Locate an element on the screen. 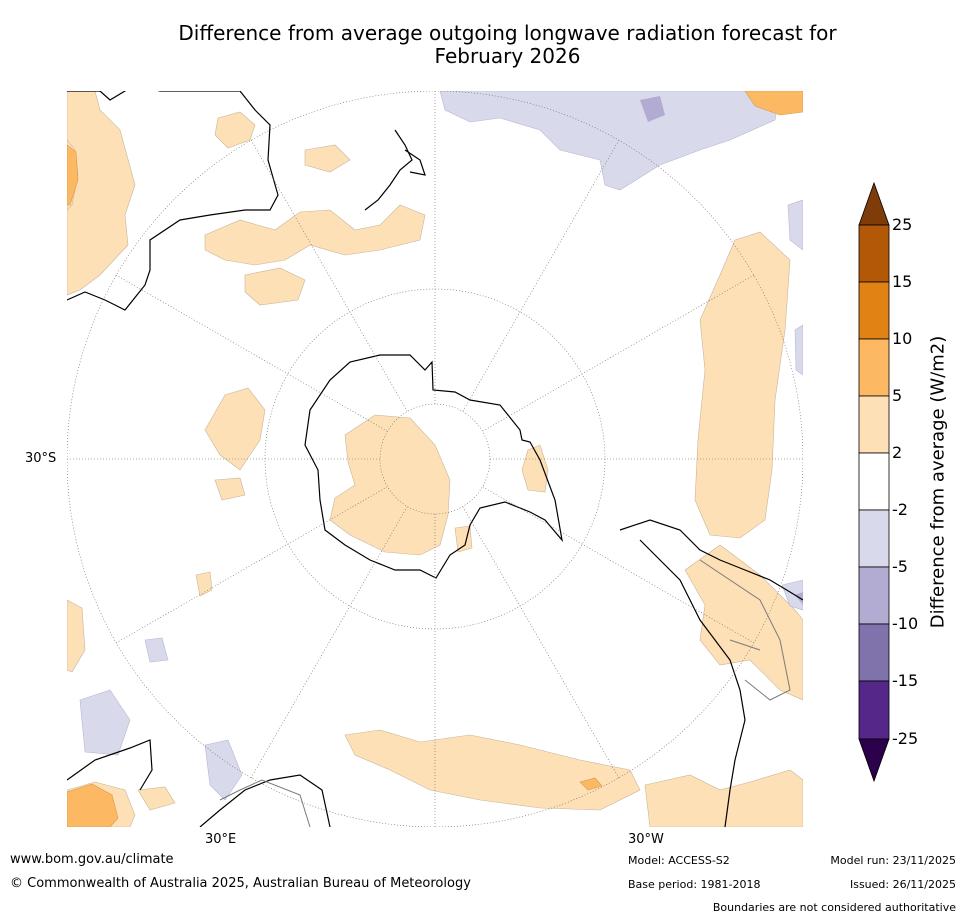  anomaly-pos-5-sw is located at coordinates (93, 805).